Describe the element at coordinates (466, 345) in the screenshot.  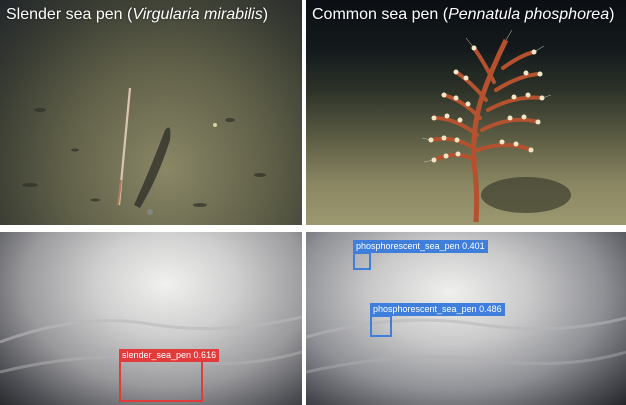
I see `lit-seafloor` at that location.